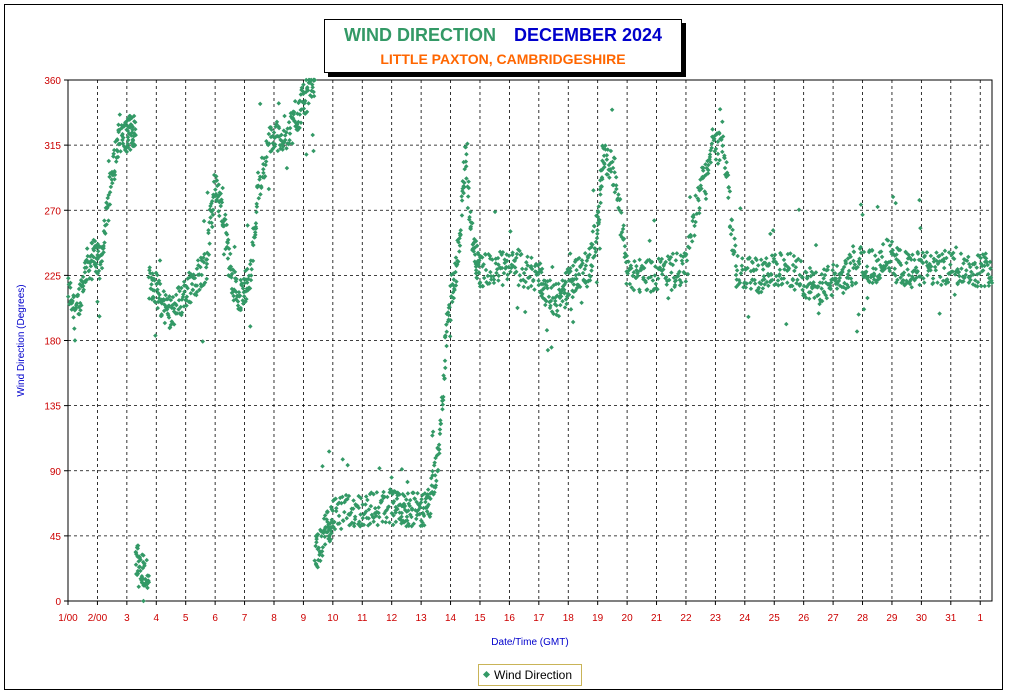 This screenshot has width=1010, height=696. What do you see at coordinates (588, 35) in the screenshot?
I see `chart-title-period: DECEMBER 2024` at bounding box center [588, 35].